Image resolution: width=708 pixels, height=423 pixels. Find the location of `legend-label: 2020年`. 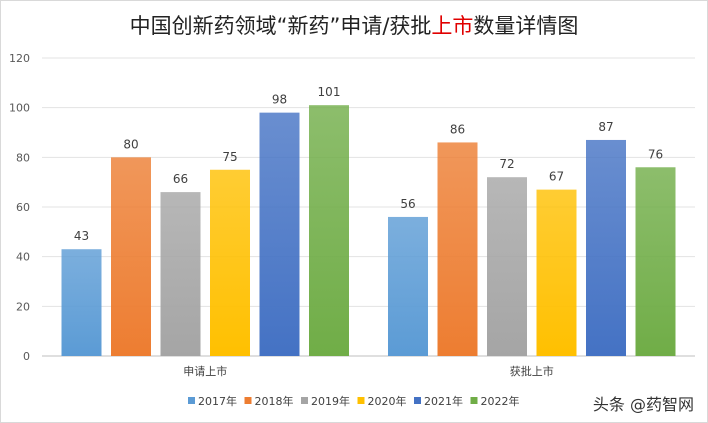

legend-label: 2020年 is located at coordinates (387, 401).